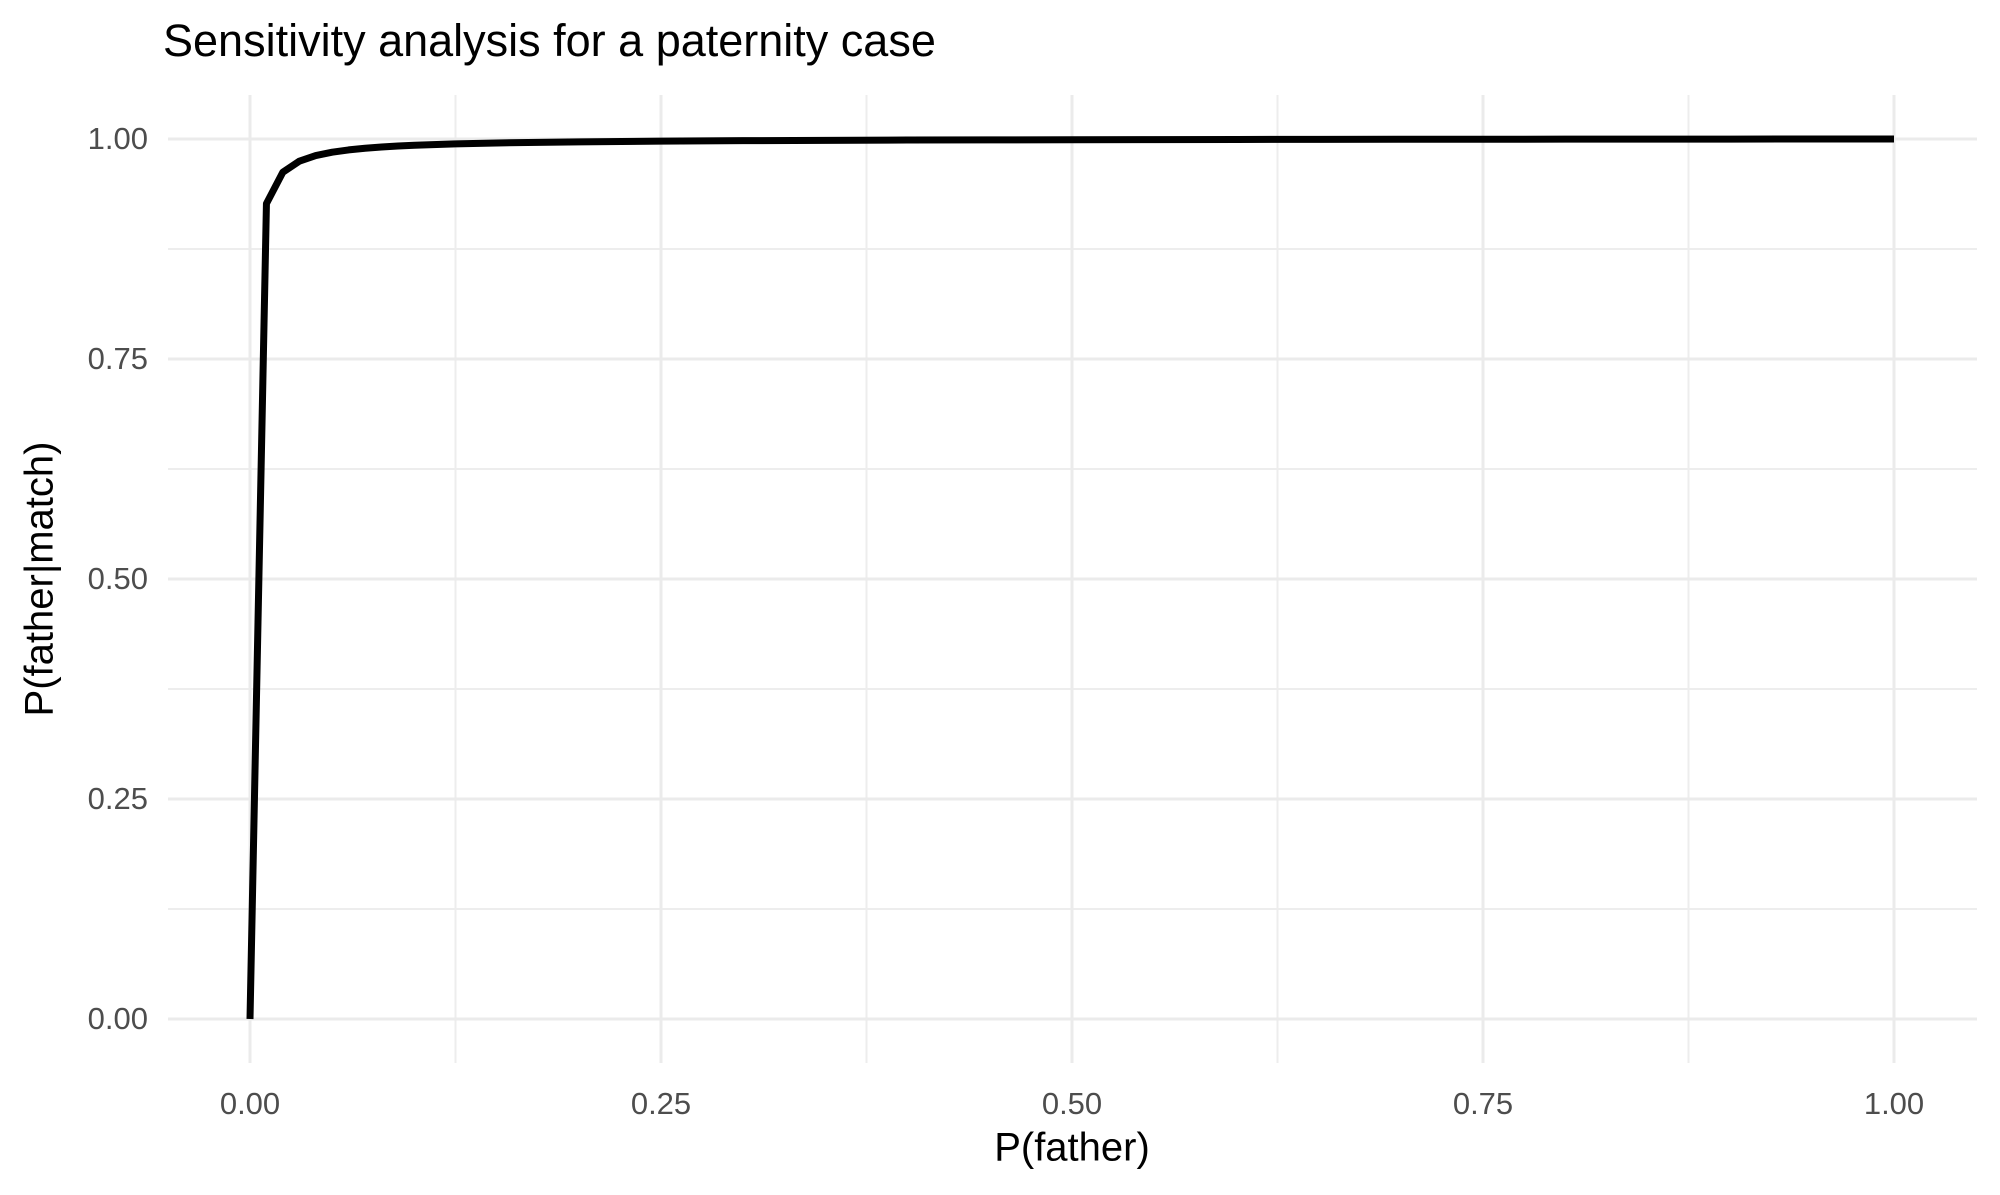 The image size is (2000, 1195). I want to click on x-axis-tick-label: 0.50, so click(1072, 1103).